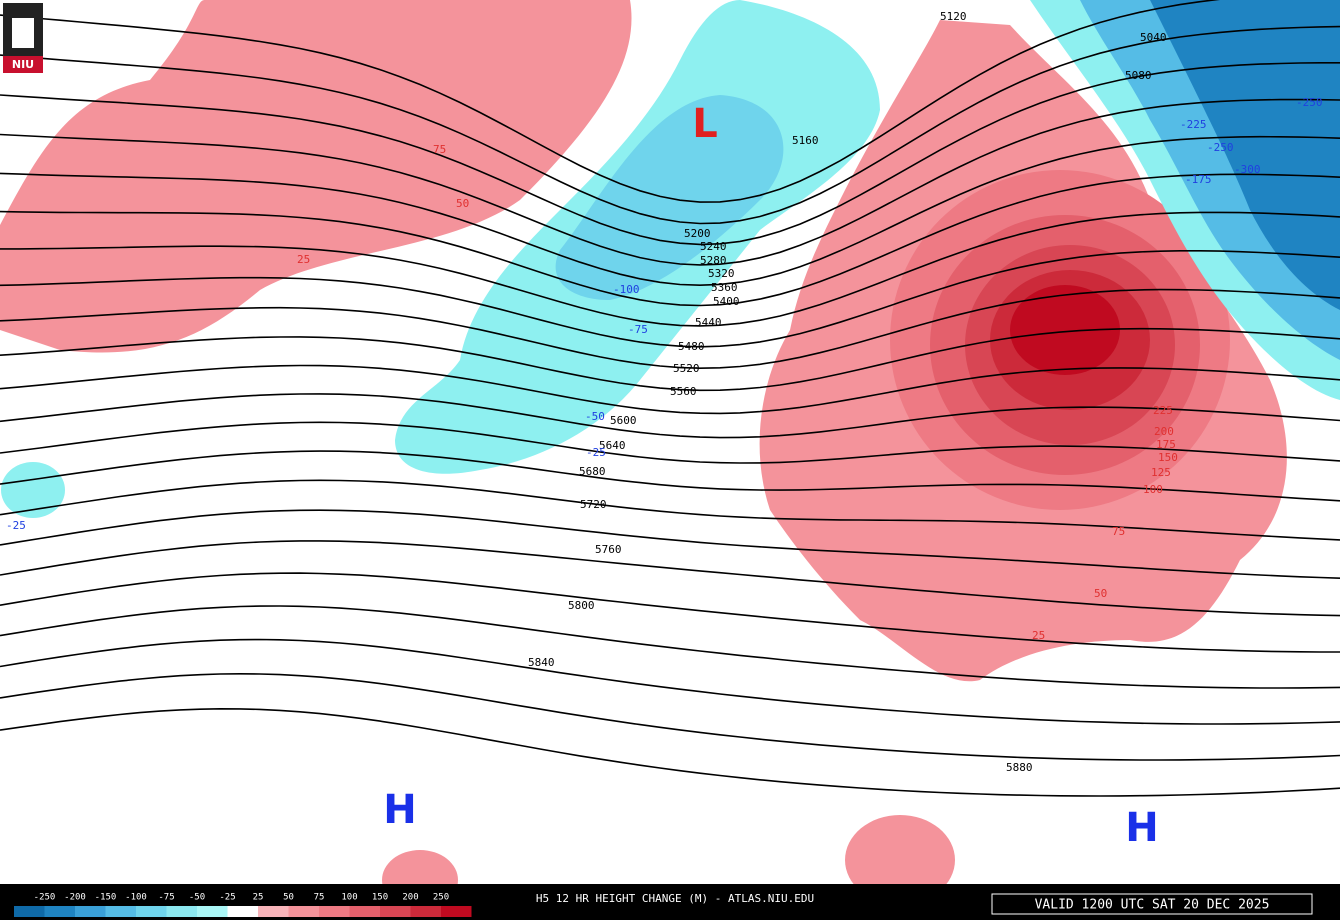 This screenshot has width=1340, height=920. I want to click on change-label: -50, so click(595, 416).